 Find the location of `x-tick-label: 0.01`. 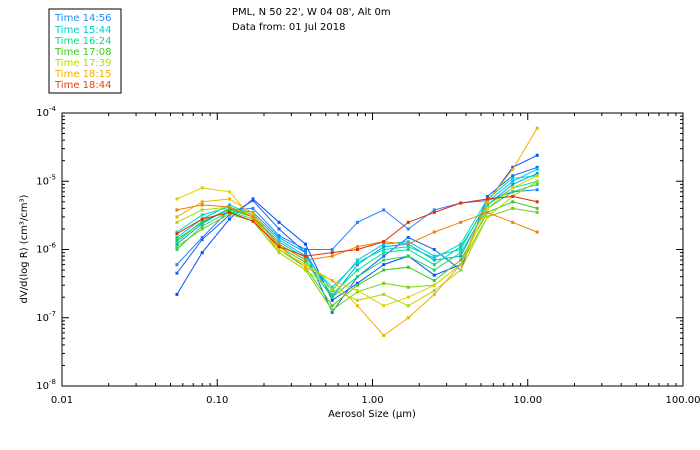

x-tick-label: 0.01 is located at coordinates (62, 400).